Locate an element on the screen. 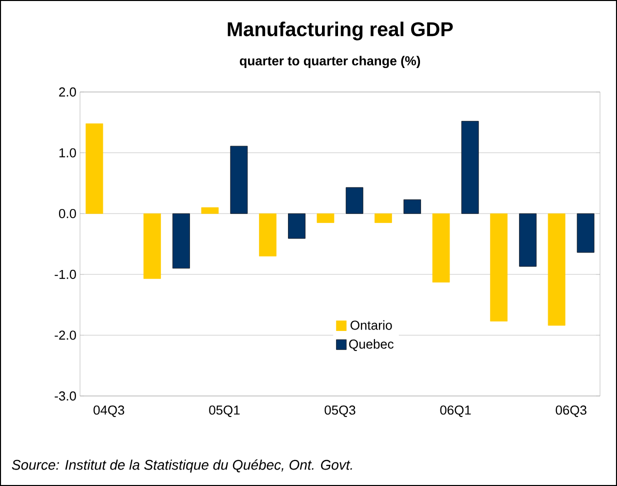 The height and width of the screenshot is (486, 617). chart-title: Manufacturing real GDP is located at coordinates (340, 31).